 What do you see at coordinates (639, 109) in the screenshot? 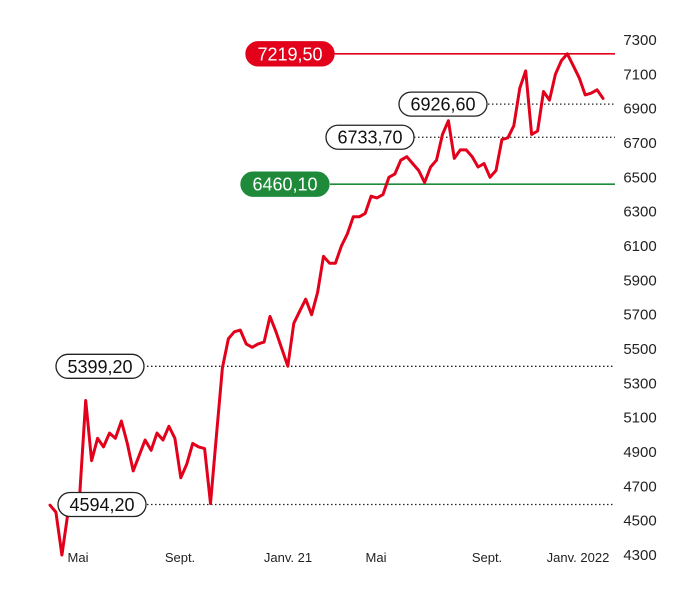
I see `y-tick-label: 6900` at bounding box center [639, 109].